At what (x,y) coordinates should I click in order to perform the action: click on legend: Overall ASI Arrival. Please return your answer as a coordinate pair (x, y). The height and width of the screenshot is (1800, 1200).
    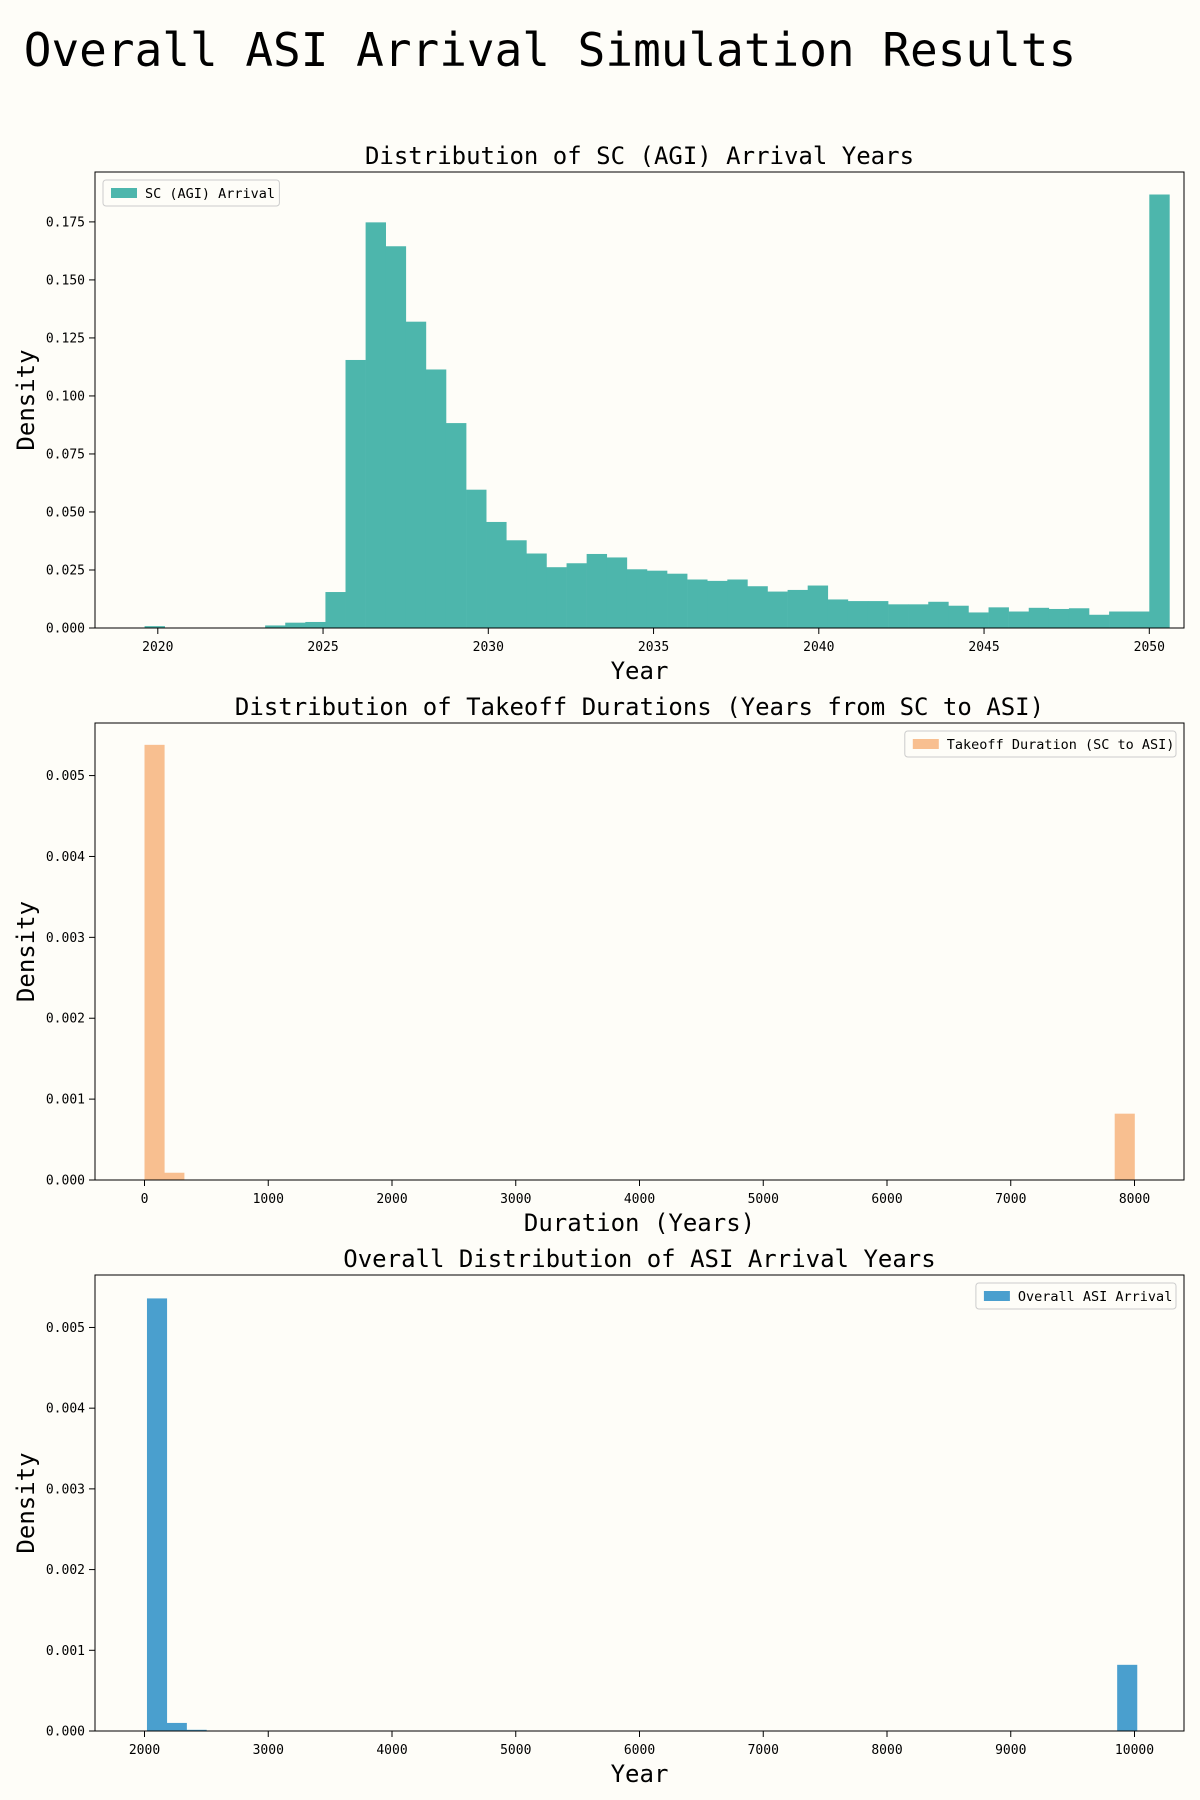
    Looking at the image, I should click on (1076, 1296).